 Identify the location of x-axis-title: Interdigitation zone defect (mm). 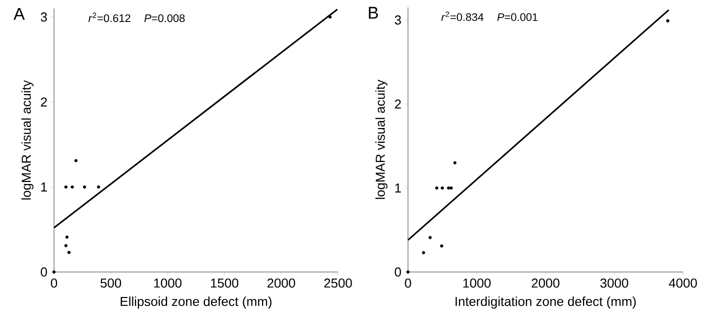
(546, 302).